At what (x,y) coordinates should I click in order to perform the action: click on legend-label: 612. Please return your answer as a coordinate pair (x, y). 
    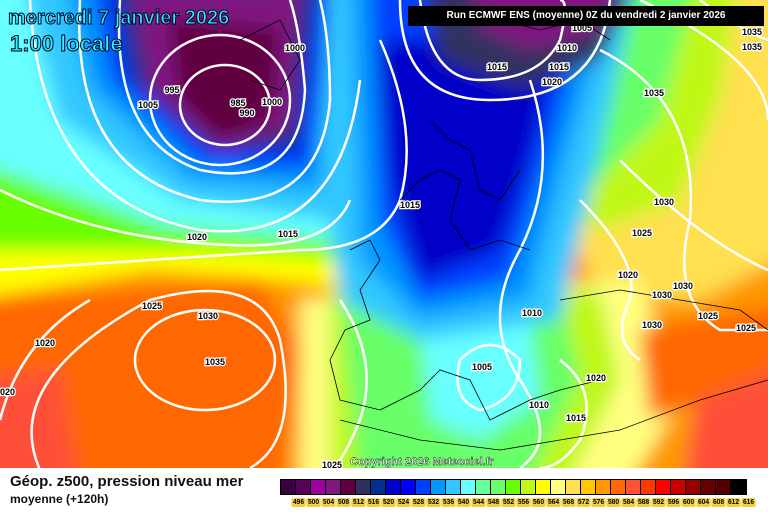
    Looking at the image, I should click on (733, 502).